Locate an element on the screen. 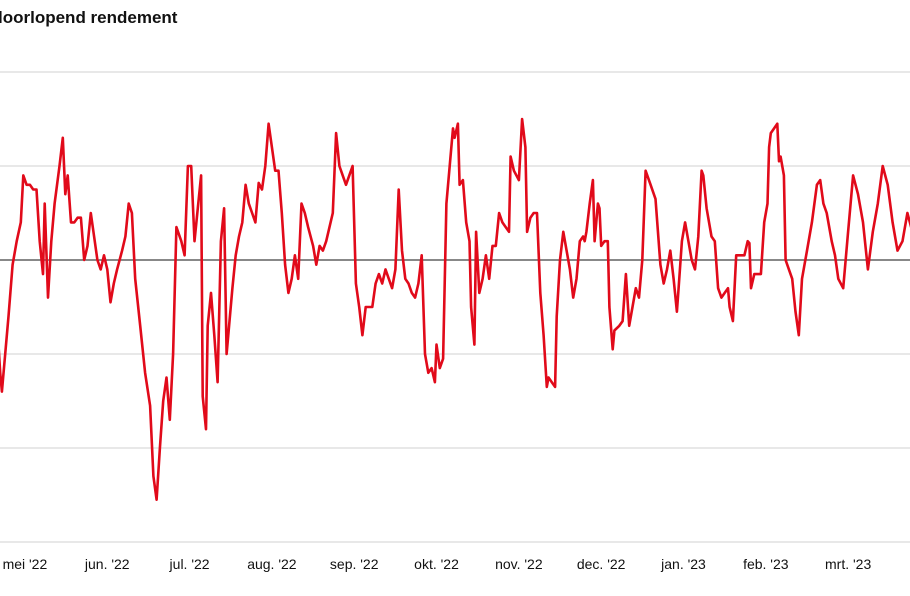 Image resolution: width=910 pixels, height=596 pixels. x-tick-label: nov. '22 is located at coordinates (519, 564).